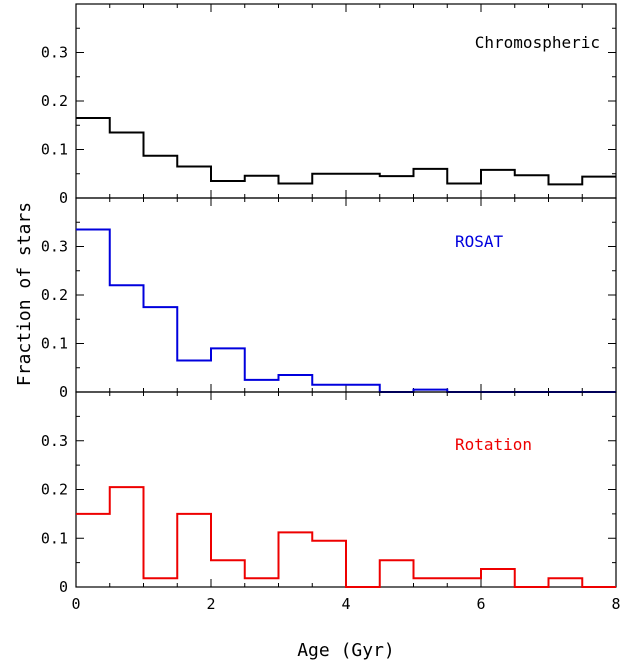 This screenshot has width=642, height=669. What do you see at coordinates (75, 604) in the screenshot?
I see `x-tick-label: 0` at bounding box center [75, 604].